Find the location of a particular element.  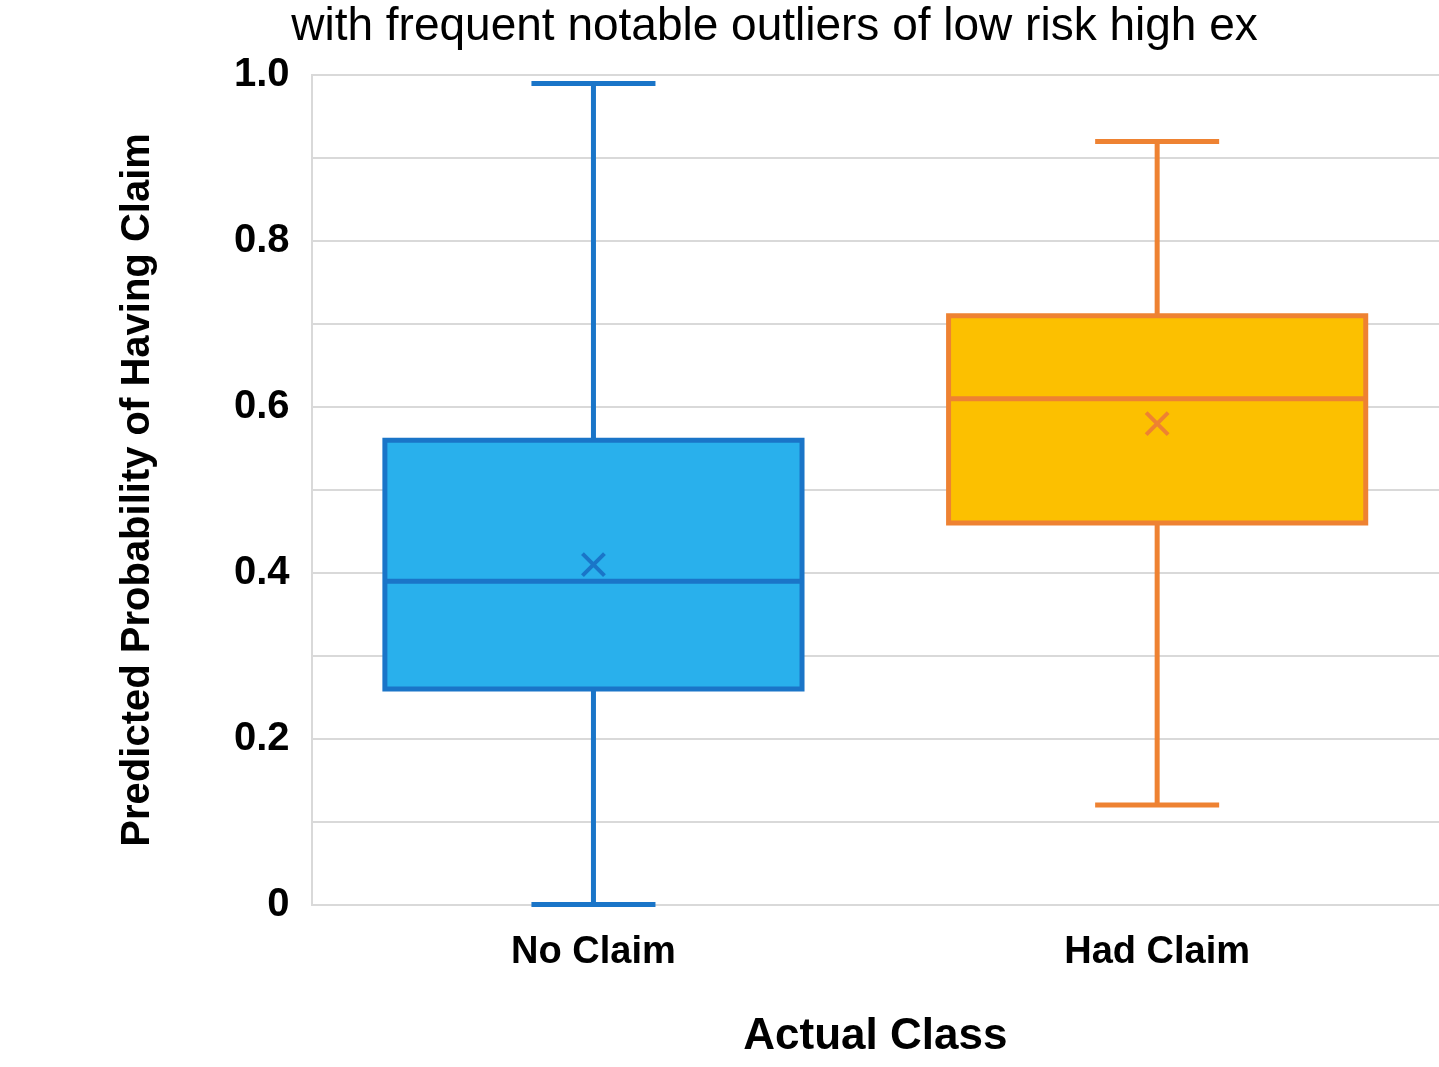

y-tick-label: 0.6 is located at coordinates (262, 403).